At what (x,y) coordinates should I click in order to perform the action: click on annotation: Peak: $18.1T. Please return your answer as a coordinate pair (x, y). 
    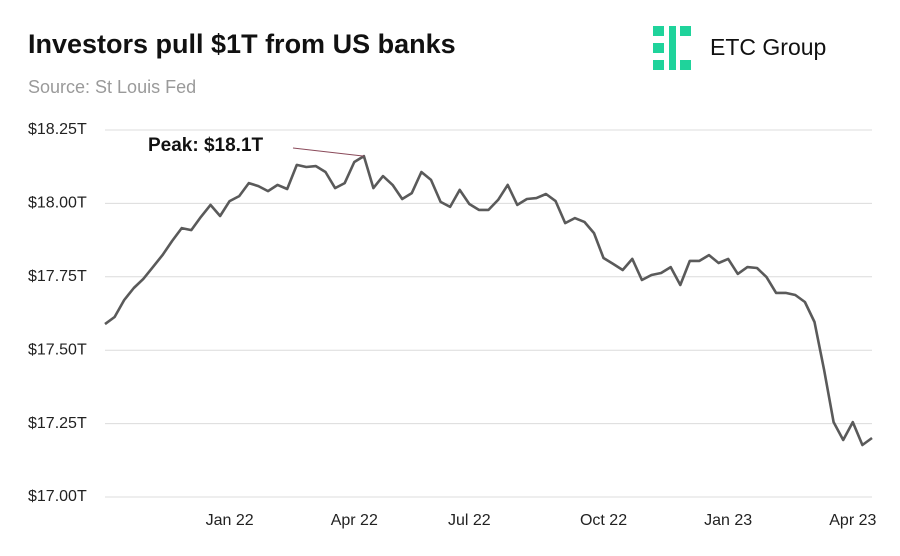
    Looking at the image, I should click on (206, 145).